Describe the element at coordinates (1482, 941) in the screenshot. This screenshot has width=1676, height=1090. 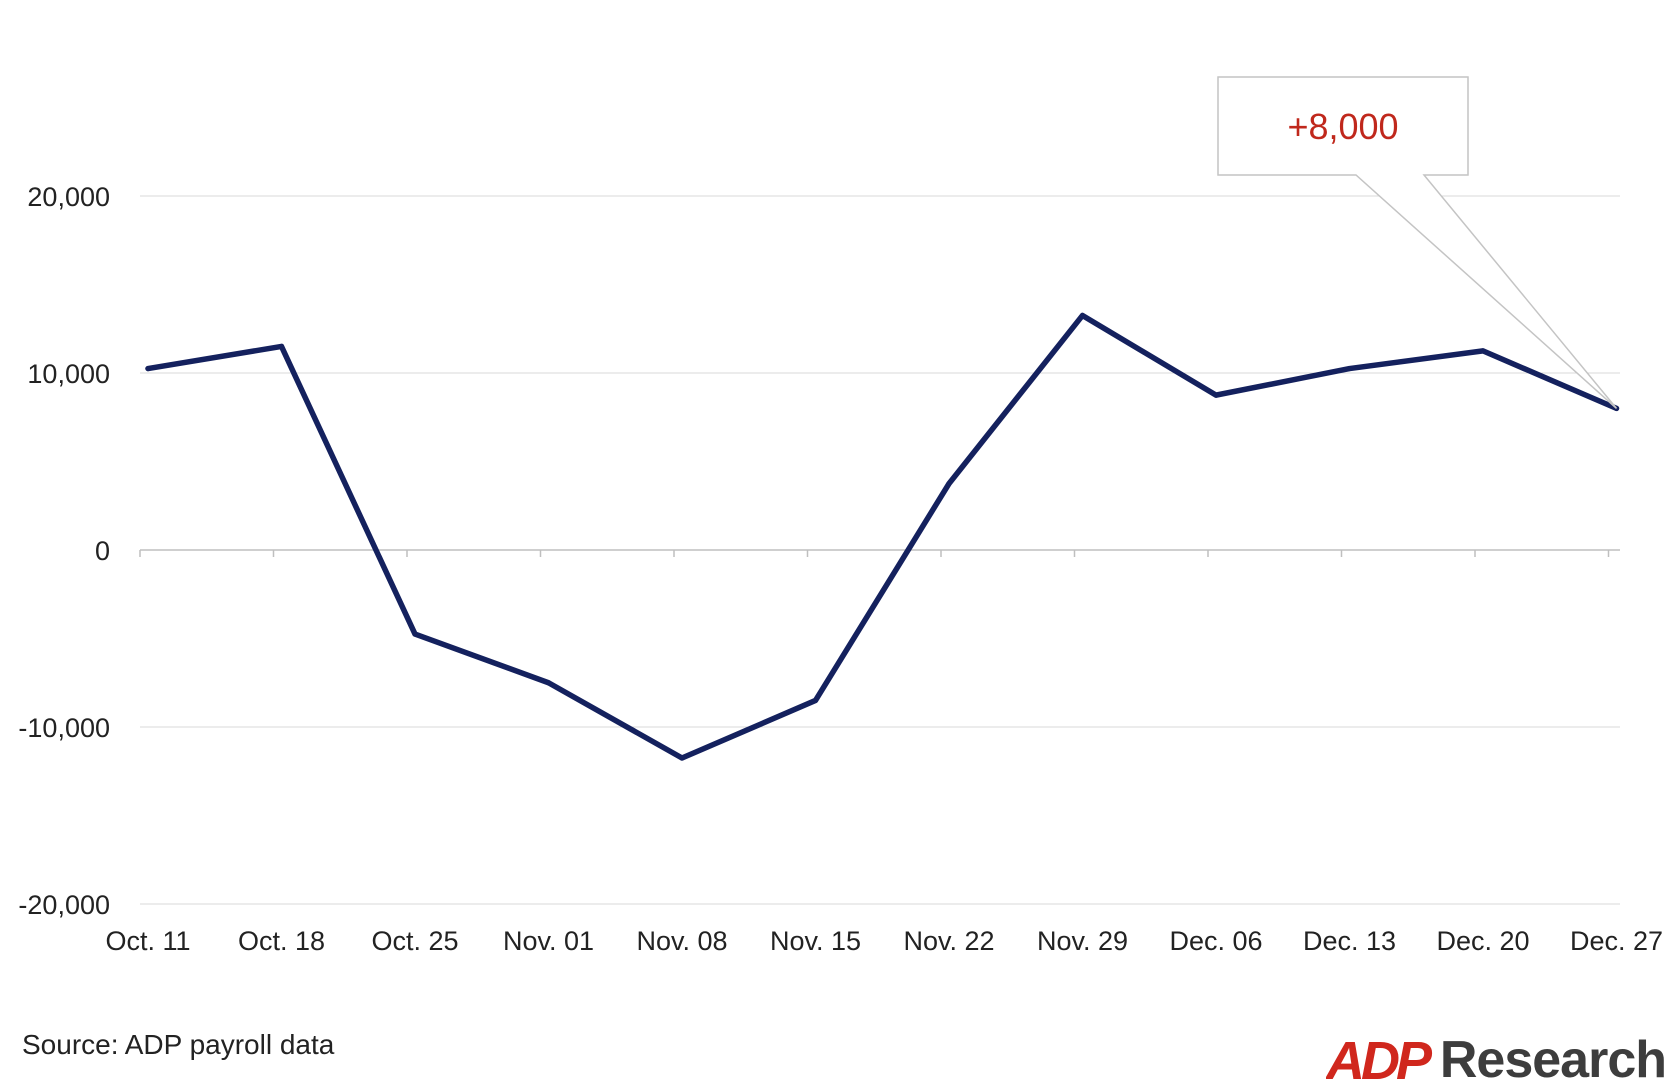
I see `x-tick-label: Dec. 20` at that location.